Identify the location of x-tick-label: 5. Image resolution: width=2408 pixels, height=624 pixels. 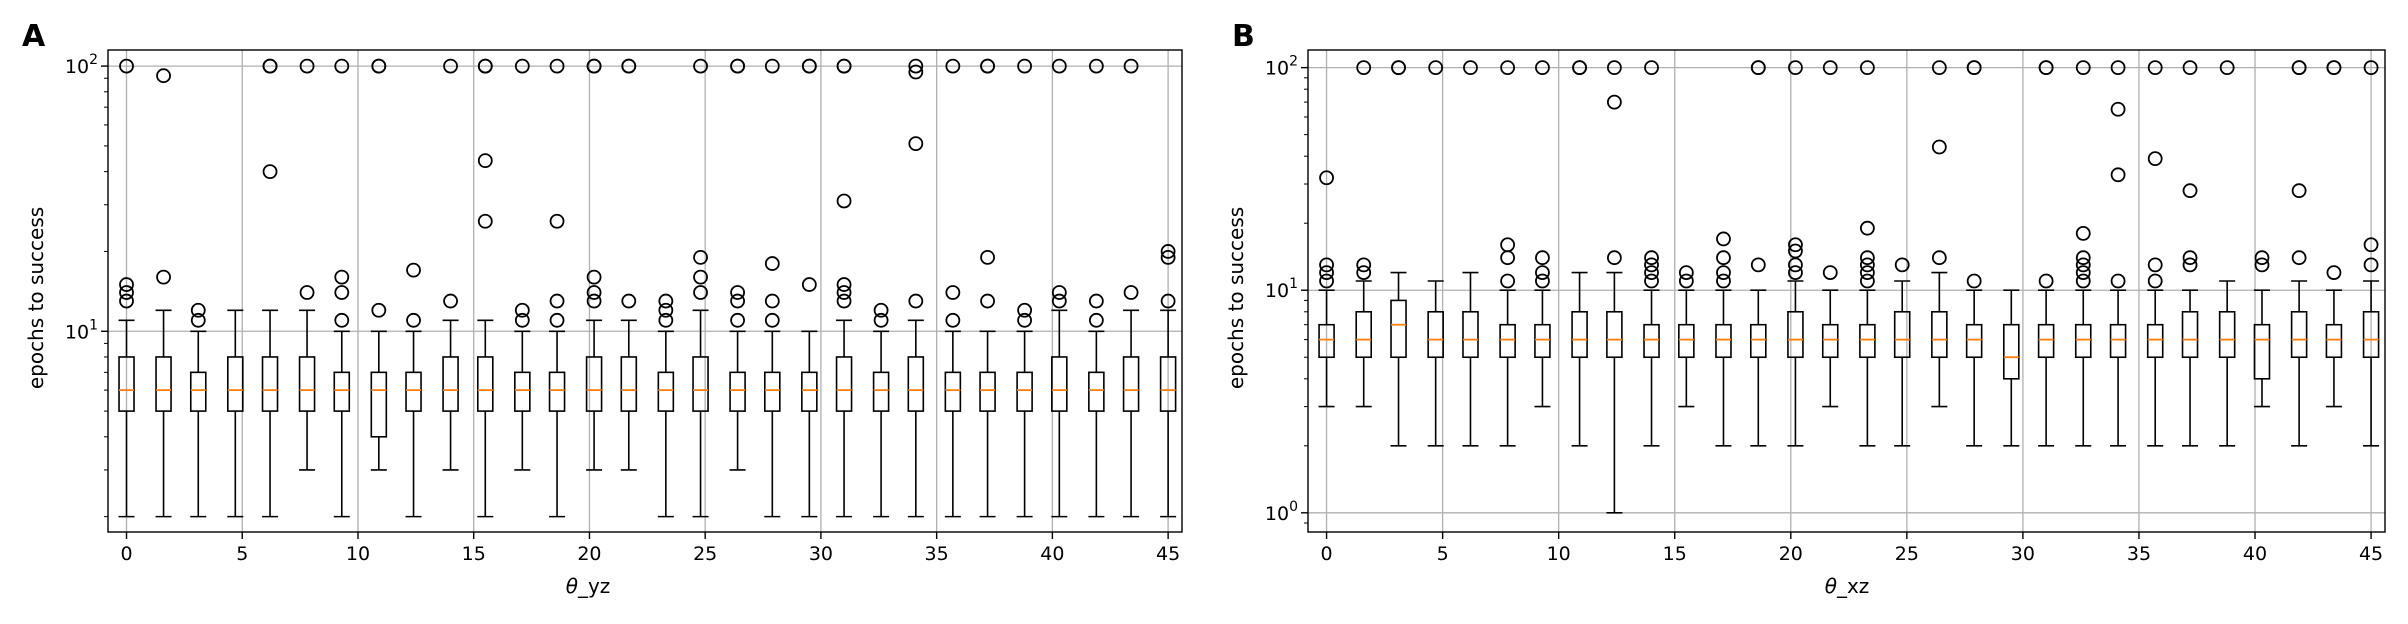
(1443, 554).